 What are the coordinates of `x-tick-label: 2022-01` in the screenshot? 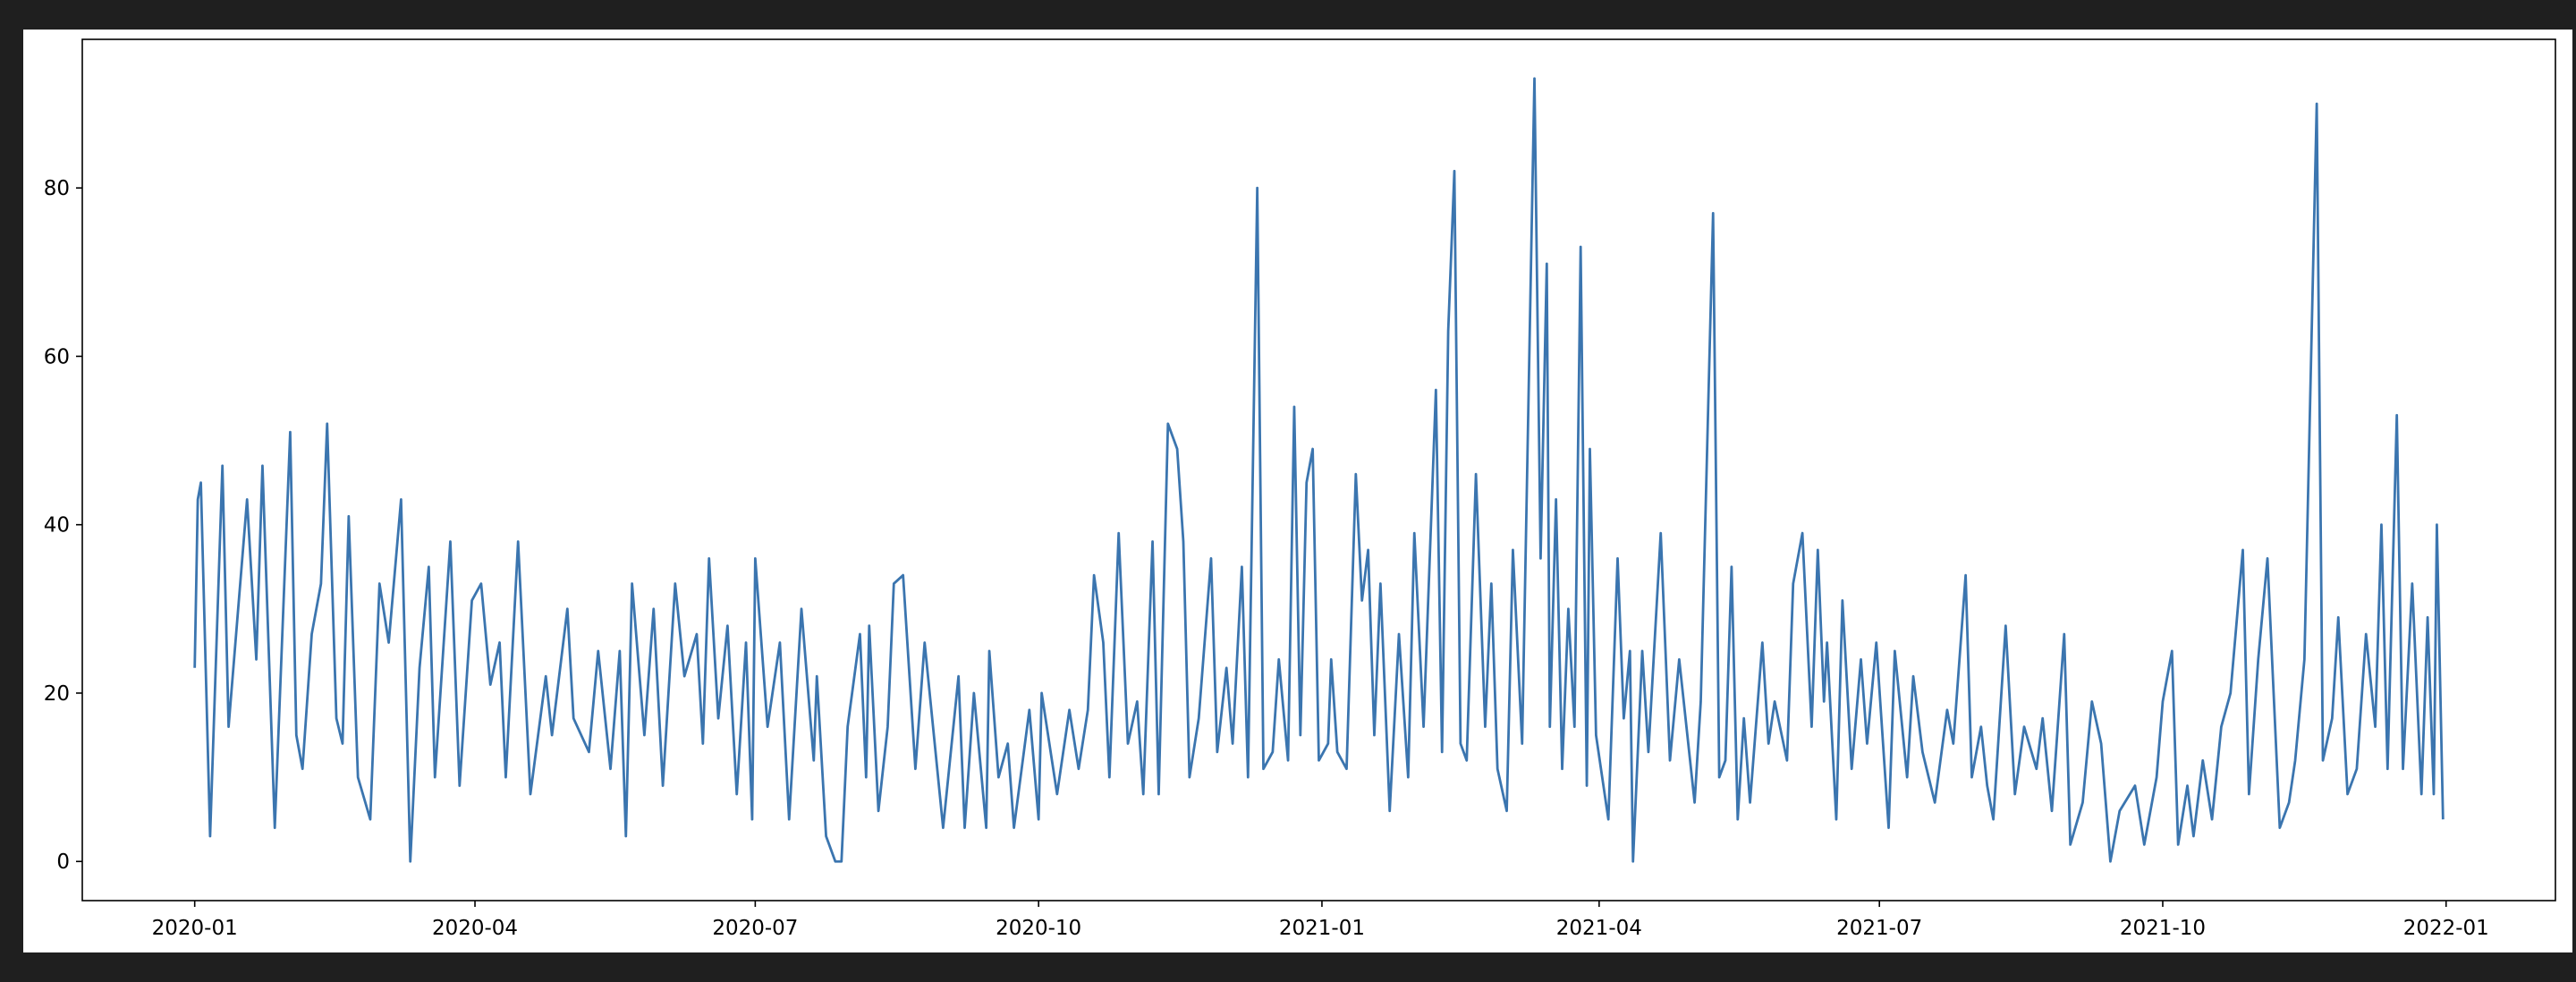 It's located at (2446, 929).